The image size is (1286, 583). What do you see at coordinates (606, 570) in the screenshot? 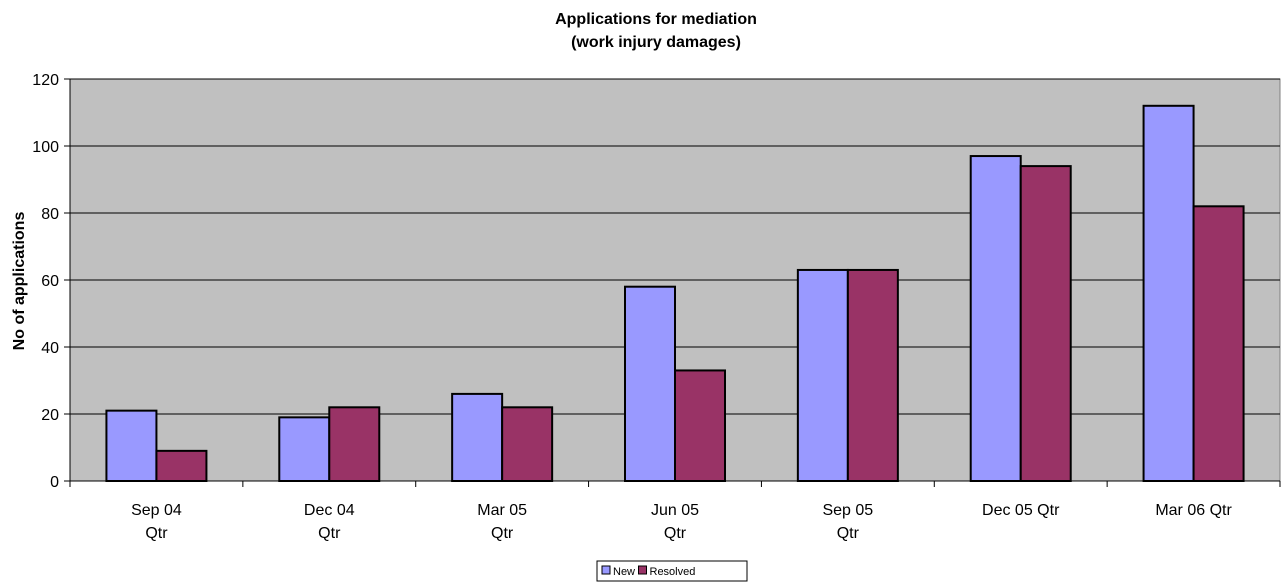
I see `legend-swatch-new` at bounding box center [606, 570].